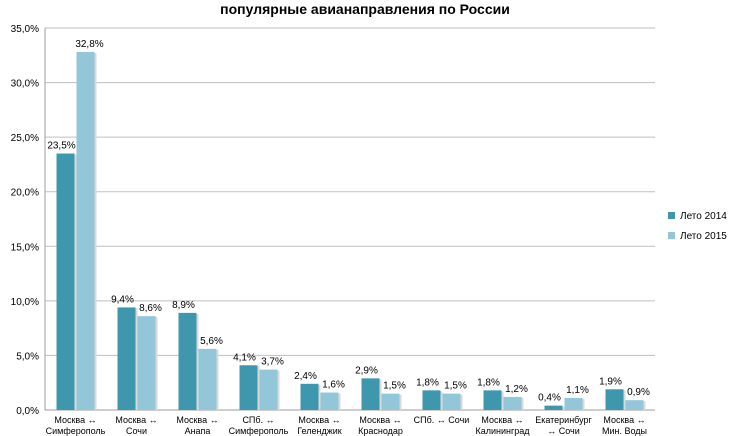 The height and width of the screenshot is (436, 730). Describe the element at coordinates (25, 193) in the screenshot. I see `y-tick-label: 20,0%` at that location.